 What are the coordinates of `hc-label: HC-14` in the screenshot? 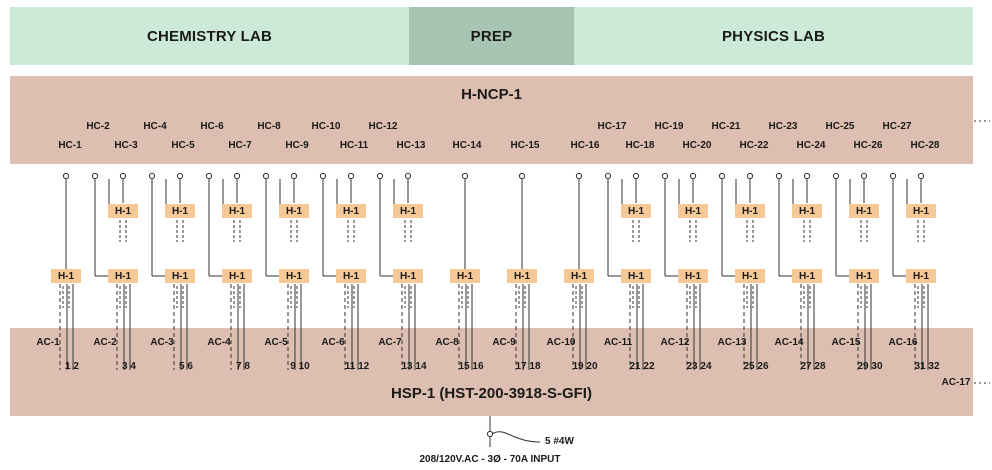 It's located at (467, 145).